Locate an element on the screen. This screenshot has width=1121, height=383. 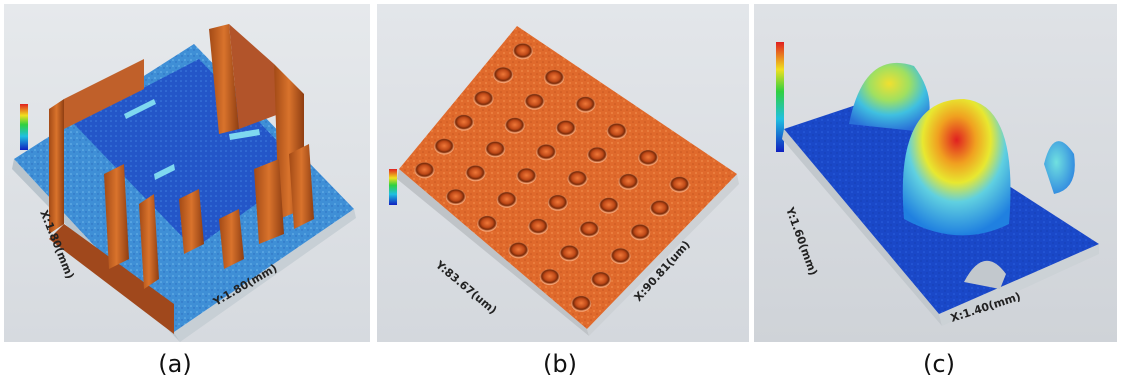
small-dome is located at coordinates (889, 97).